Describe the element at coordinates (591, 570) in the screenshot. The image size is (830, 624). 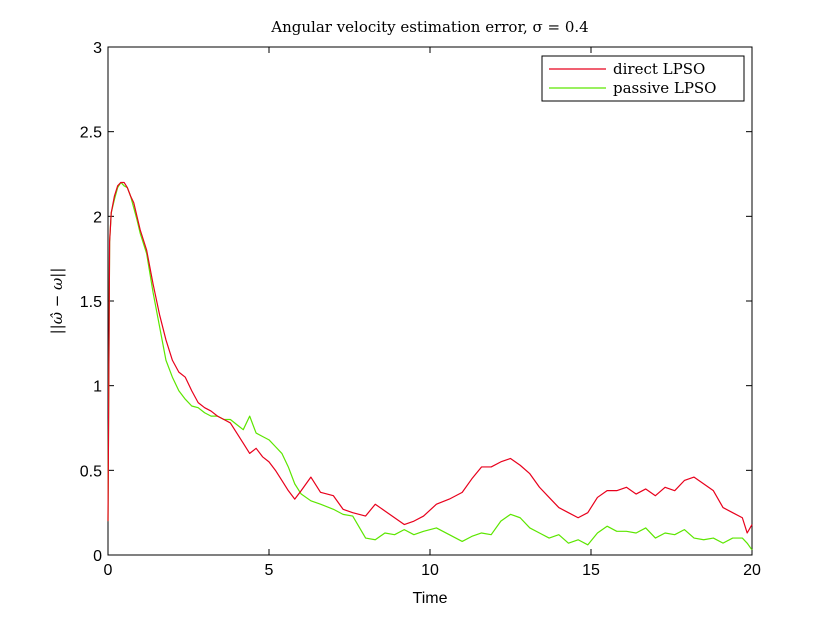
I see `x-tick-label: 15` at that location.